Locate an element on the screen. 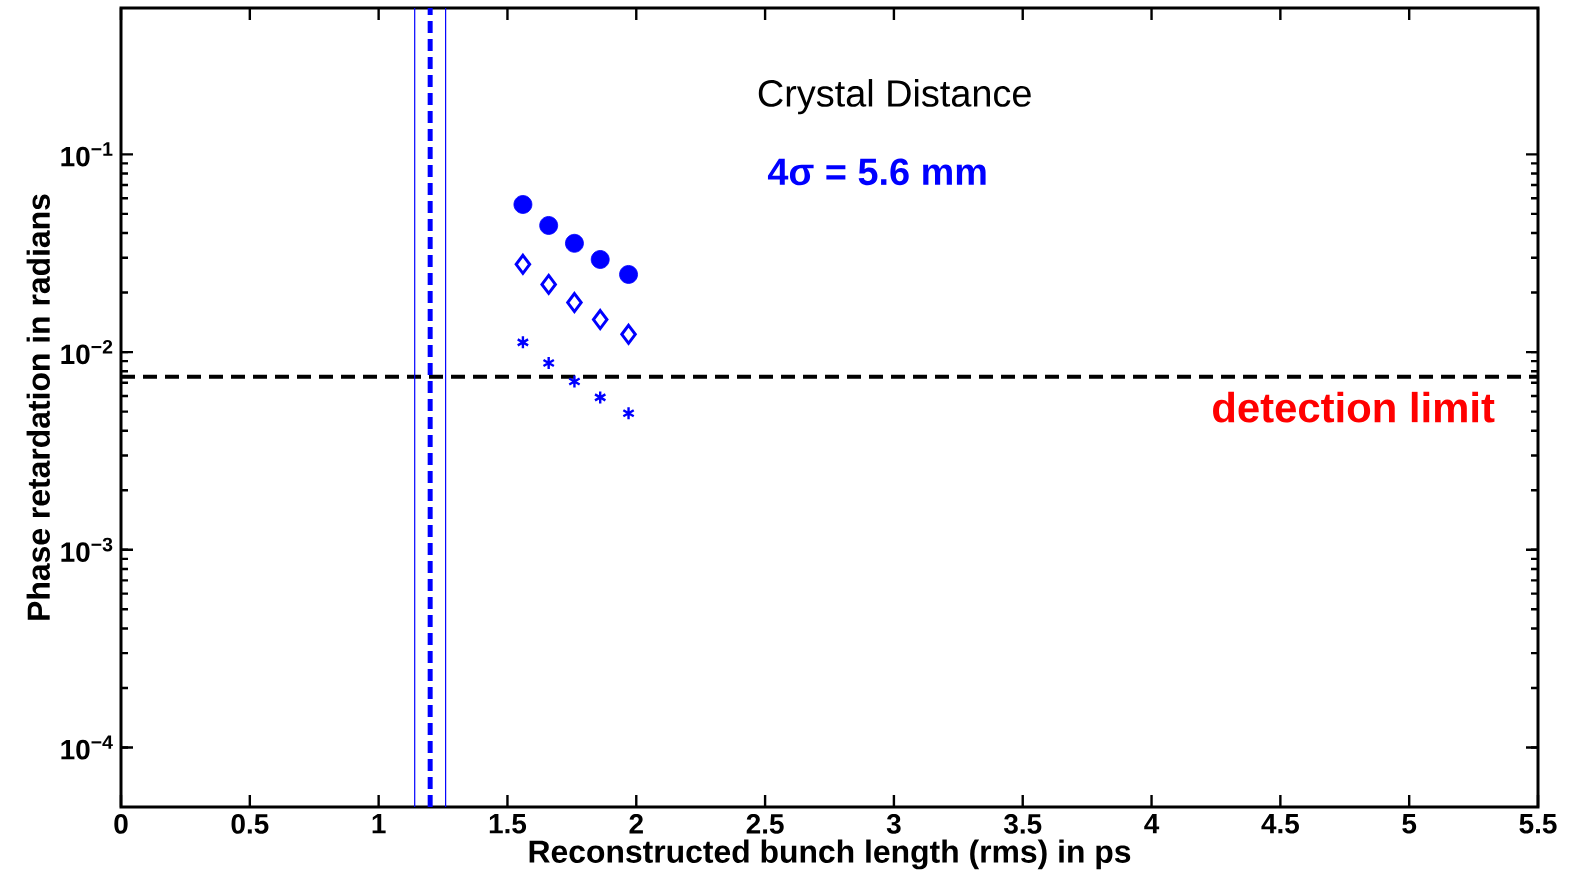  annotation: 4σ = 5.6 mm is located at coordinates (876, 172).